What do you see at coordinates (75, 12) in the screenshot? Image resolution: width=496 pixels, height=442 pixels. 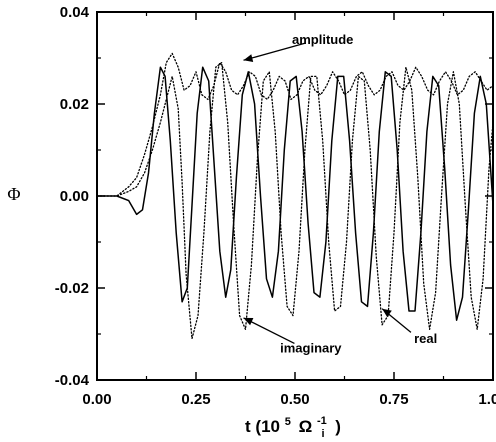 I see `y-tick-label-4: 0.04` at bounding box center [75, 12].